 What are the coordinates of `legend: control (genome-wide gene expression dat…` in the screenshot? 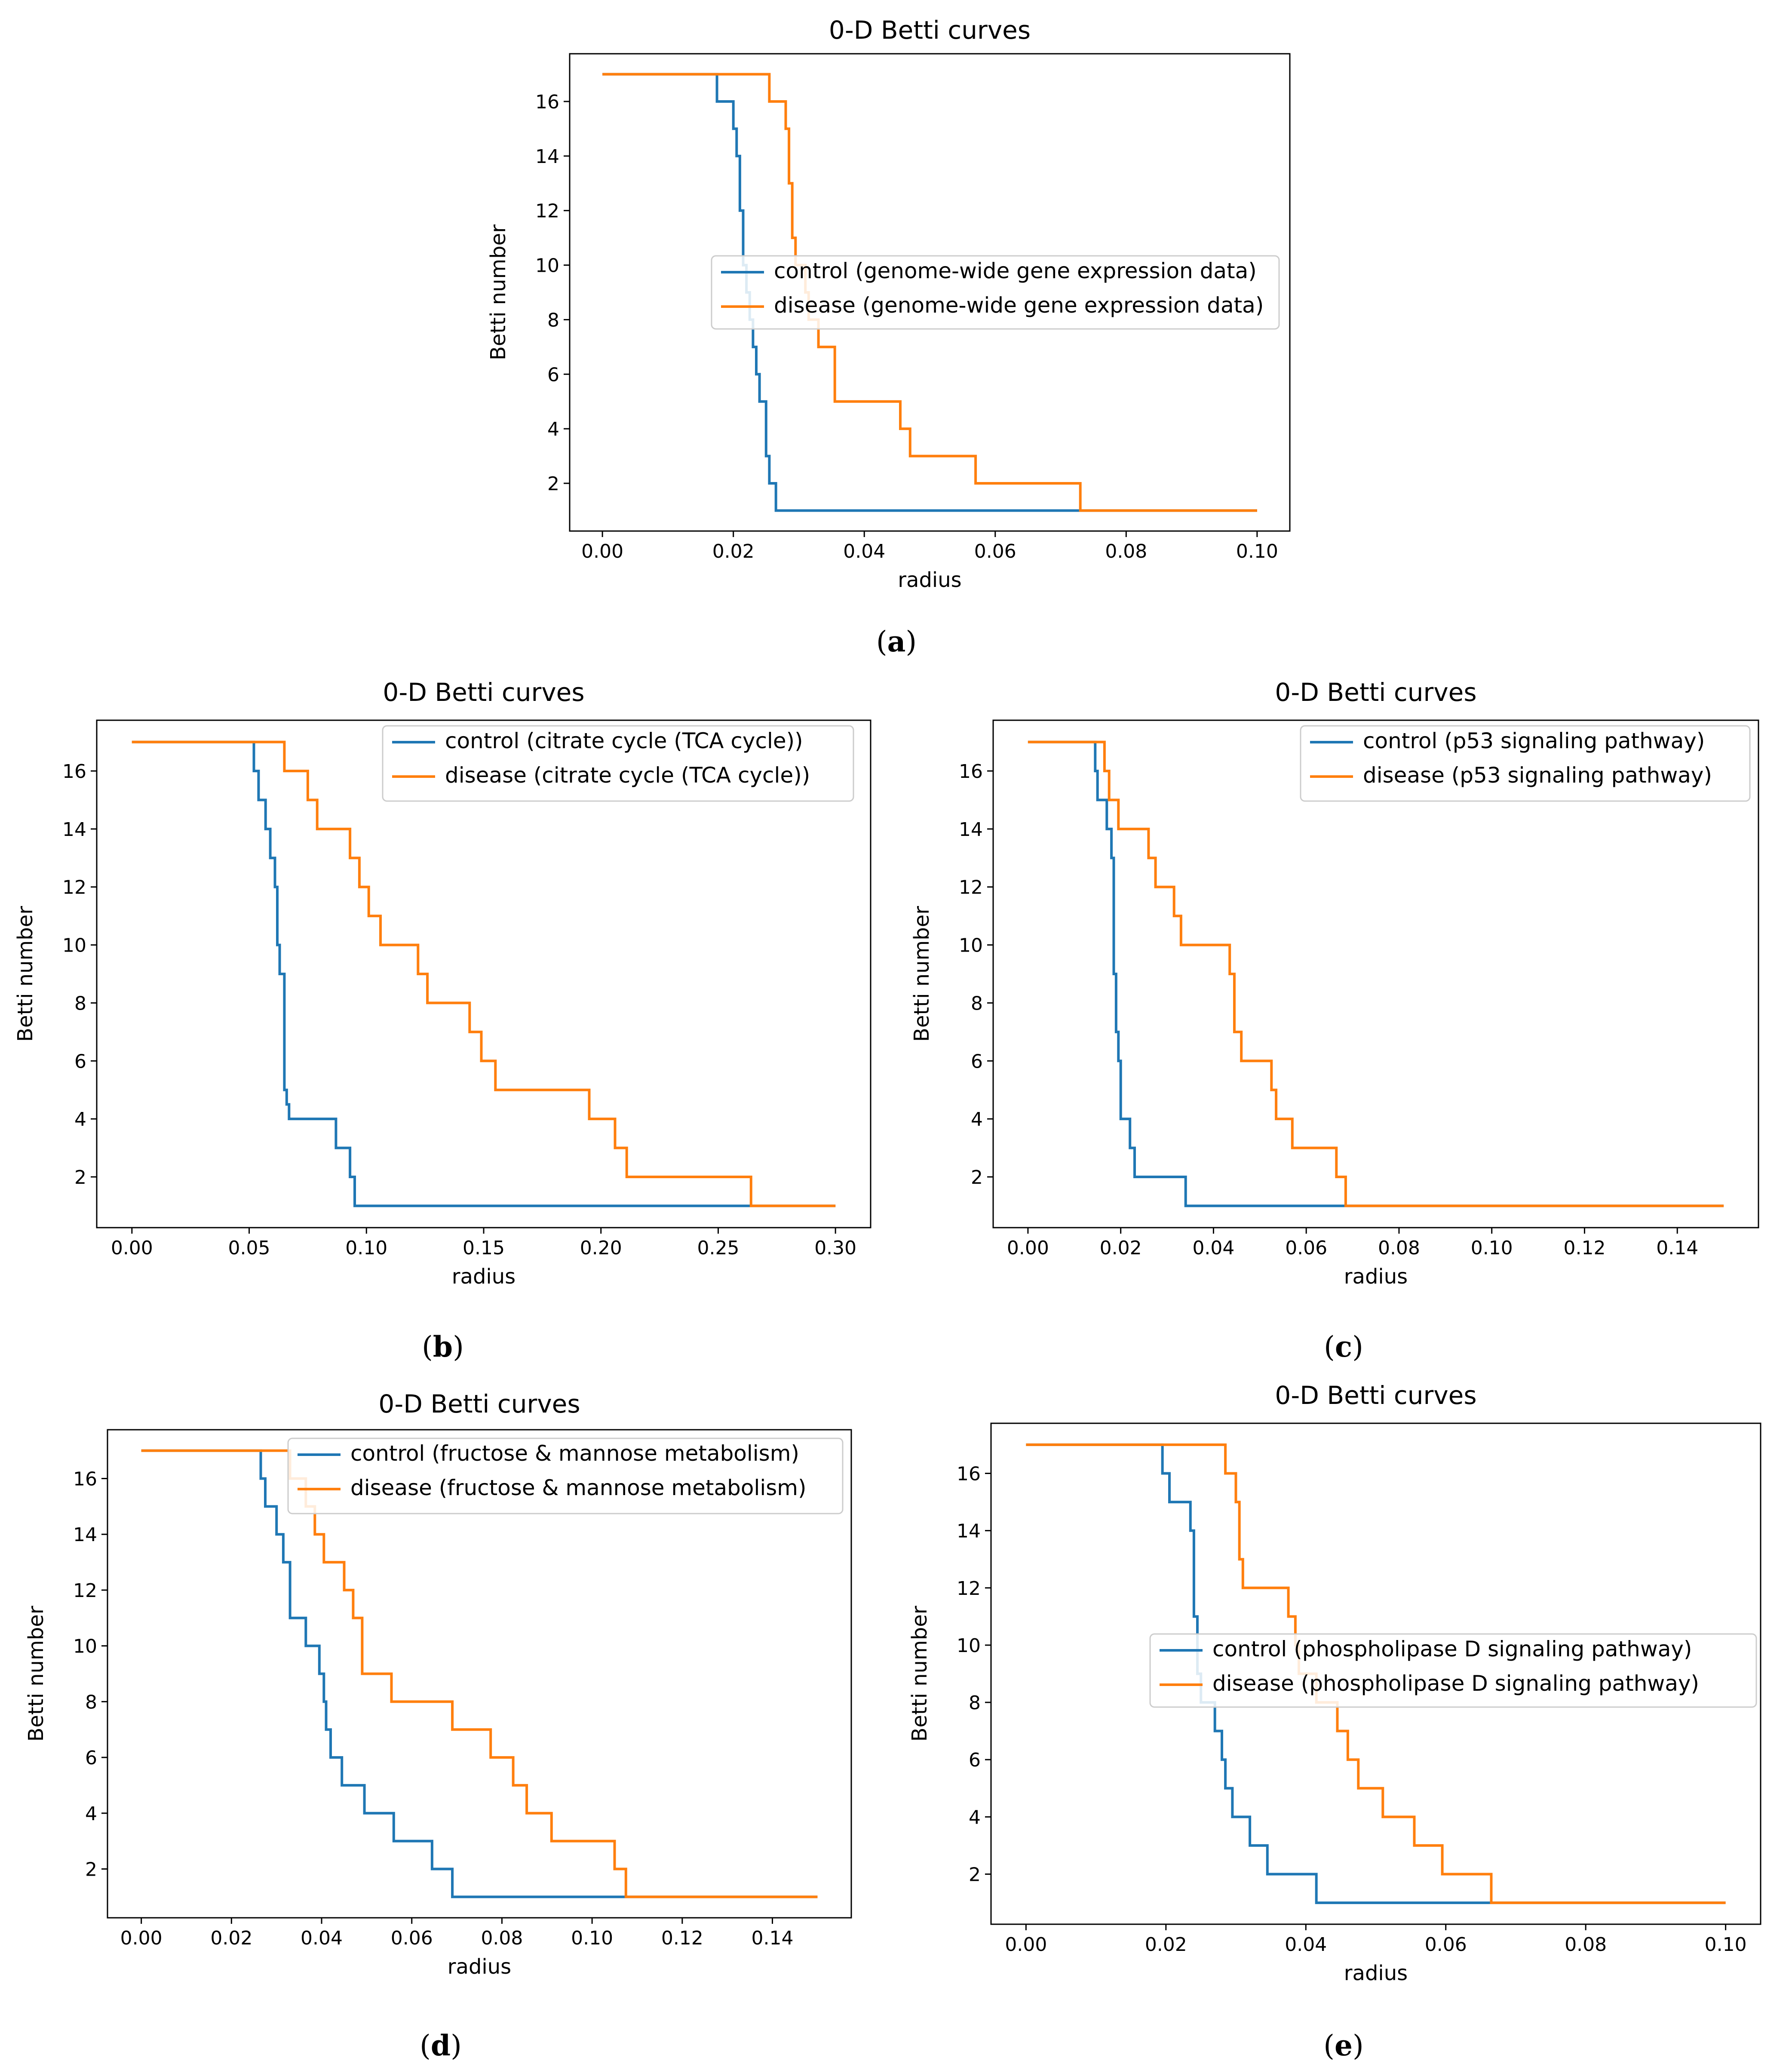 It's located at (995, 292).